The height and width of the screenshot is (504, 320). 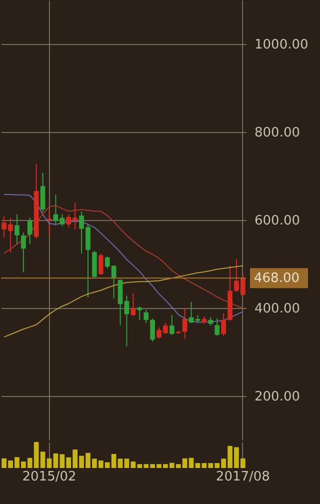 What do you see at coordinates (277, 133) in the screenshot?
I see `y-tick-label: 800.00` at bounding box center [277, 133].